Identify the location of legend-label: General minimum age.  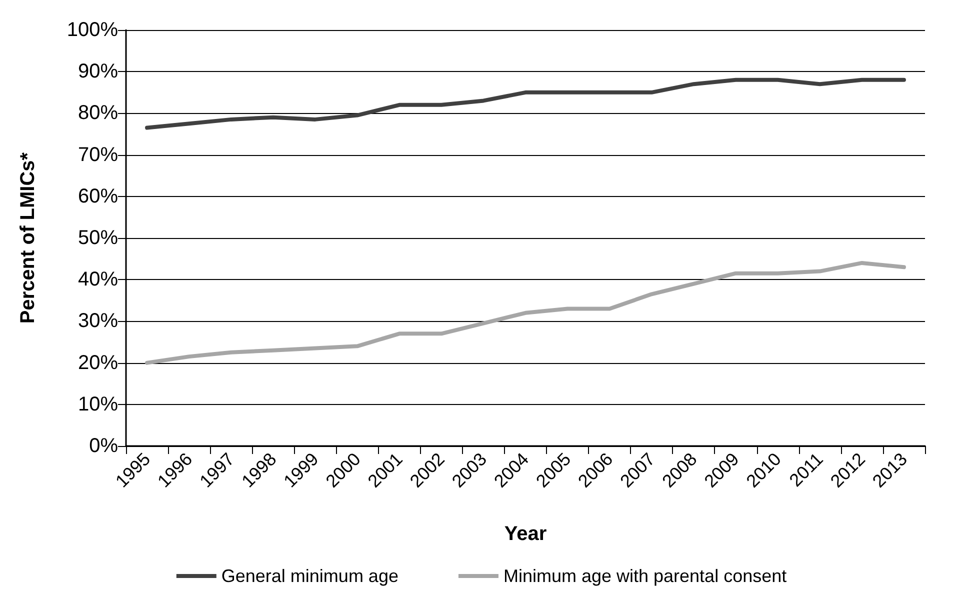
(309, 576).